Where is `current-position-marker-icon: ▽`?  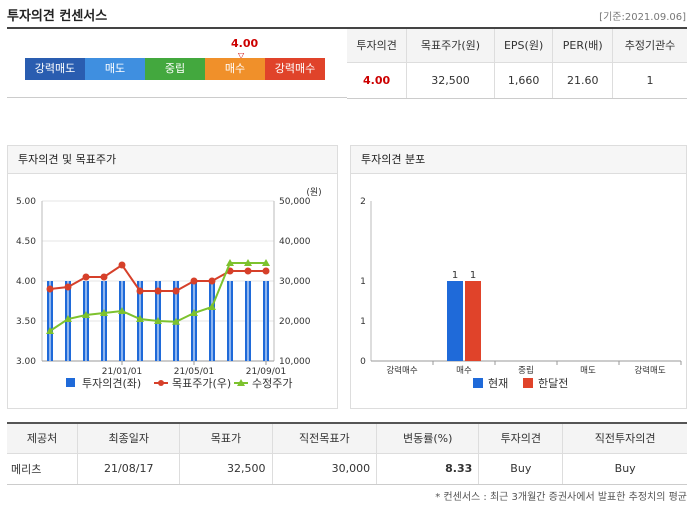 current-position-marker-icon: ▽ is located at coordinates (241, 55).